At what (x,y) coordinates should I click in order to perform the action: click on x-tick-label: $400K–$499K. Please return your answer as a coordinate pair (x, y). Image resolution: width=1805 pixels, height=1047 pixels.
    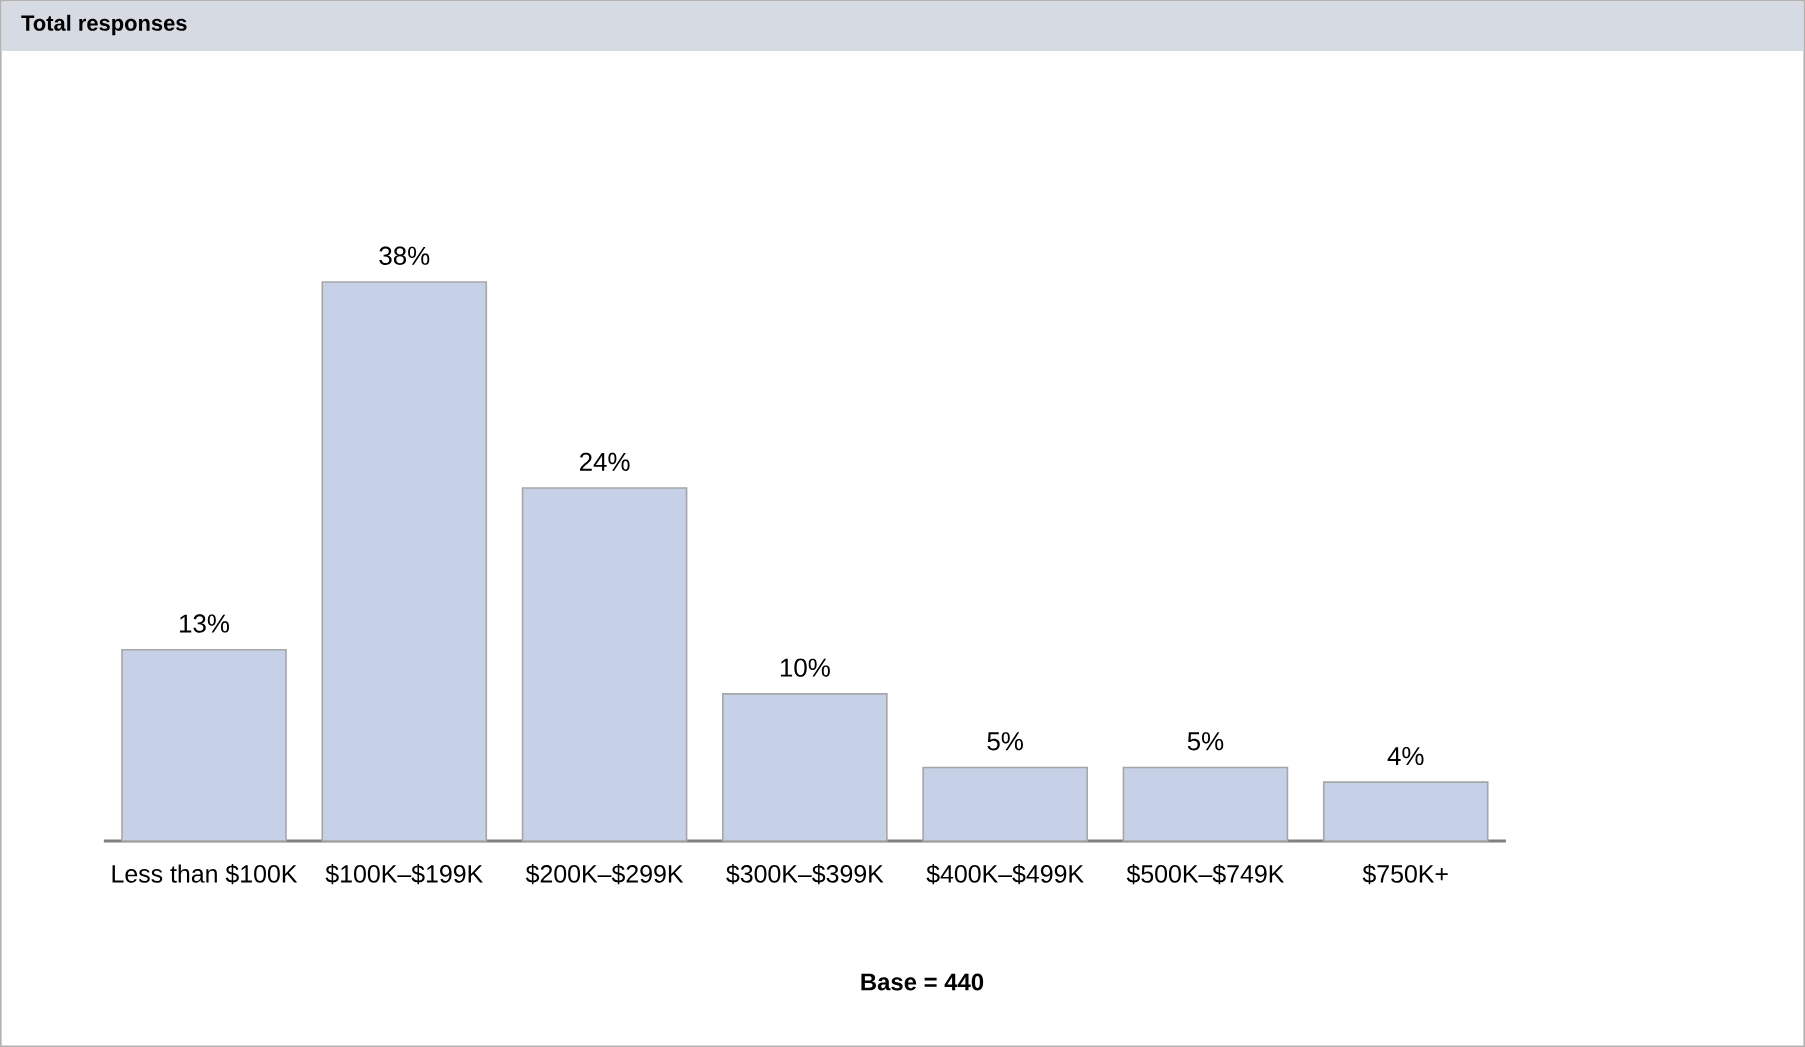
    Looking at the image, I should click on (1005, 874).